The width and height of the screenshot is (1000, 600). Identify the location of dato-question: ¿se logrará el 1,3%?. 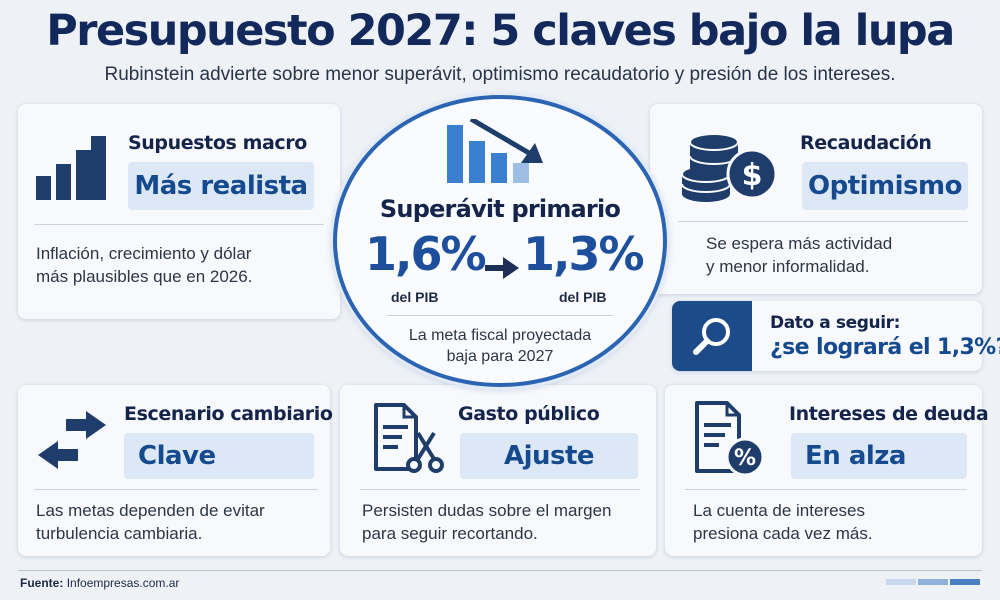
(885, 347).